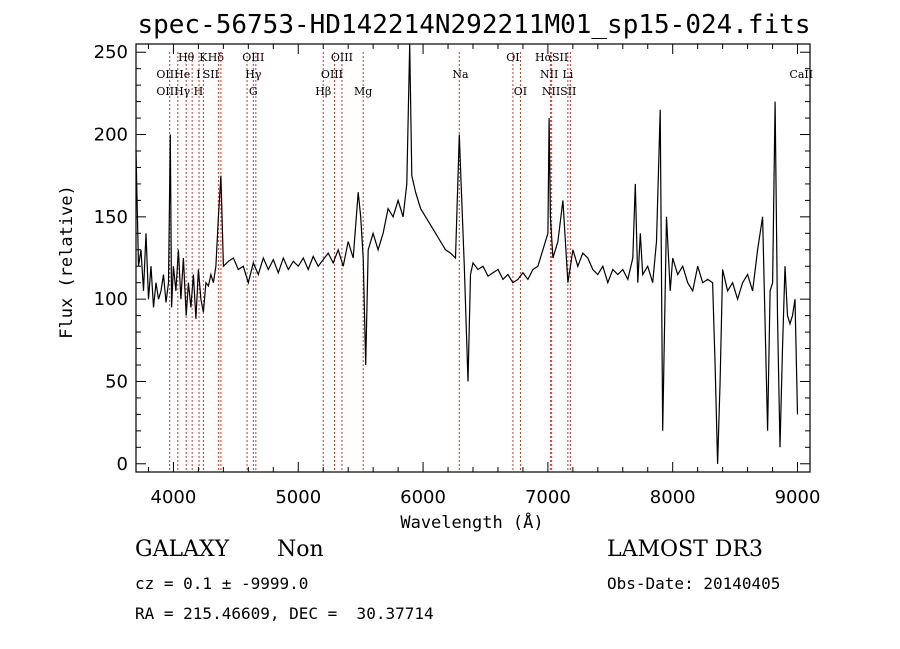 This screenshot has height=649, width=900. I want to click on y-axis-label: Flux (relative), so click(67, 262).